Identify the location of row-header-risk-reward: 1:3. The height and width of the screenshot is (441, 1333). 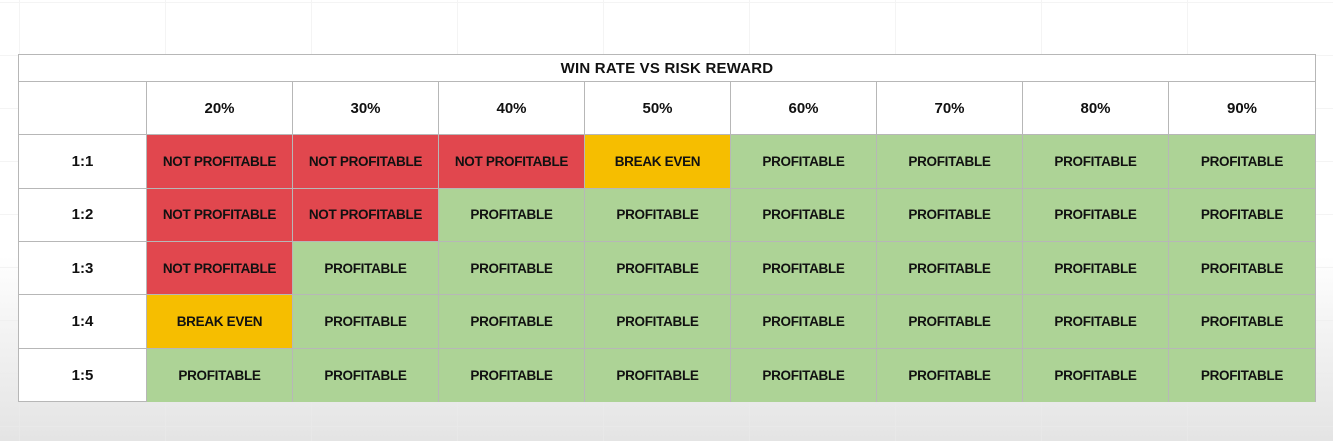
(83, 268).